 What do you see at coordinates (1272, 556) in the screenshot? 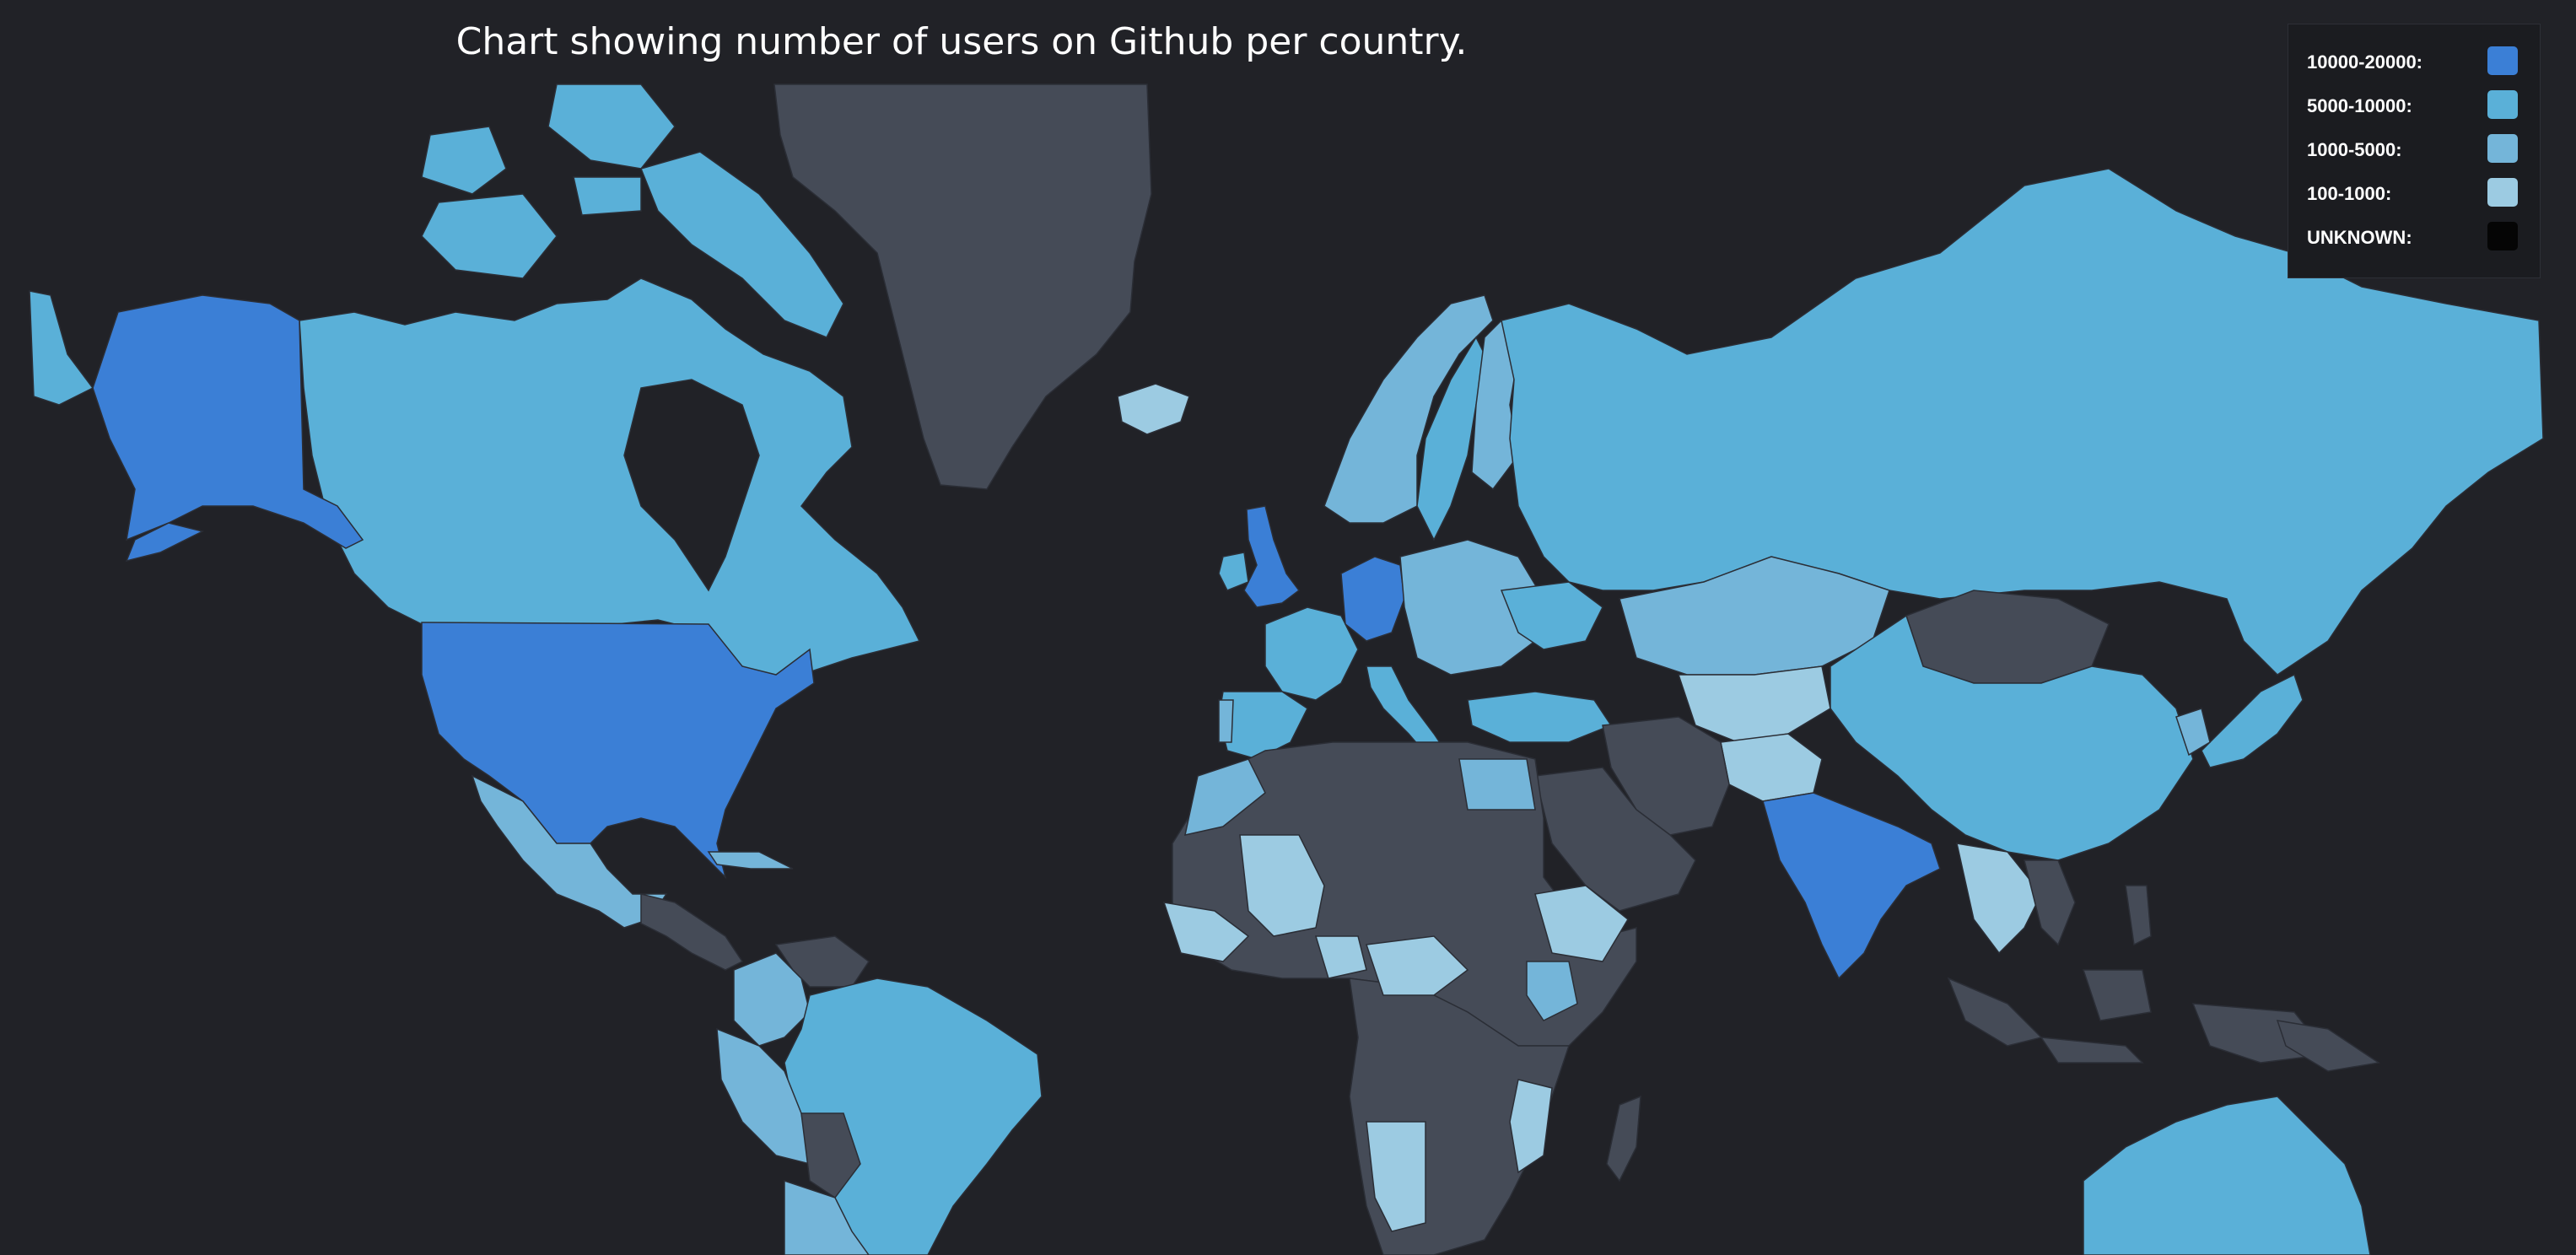
I see `country-united-kingdom` at bounding box center [1272, 556].